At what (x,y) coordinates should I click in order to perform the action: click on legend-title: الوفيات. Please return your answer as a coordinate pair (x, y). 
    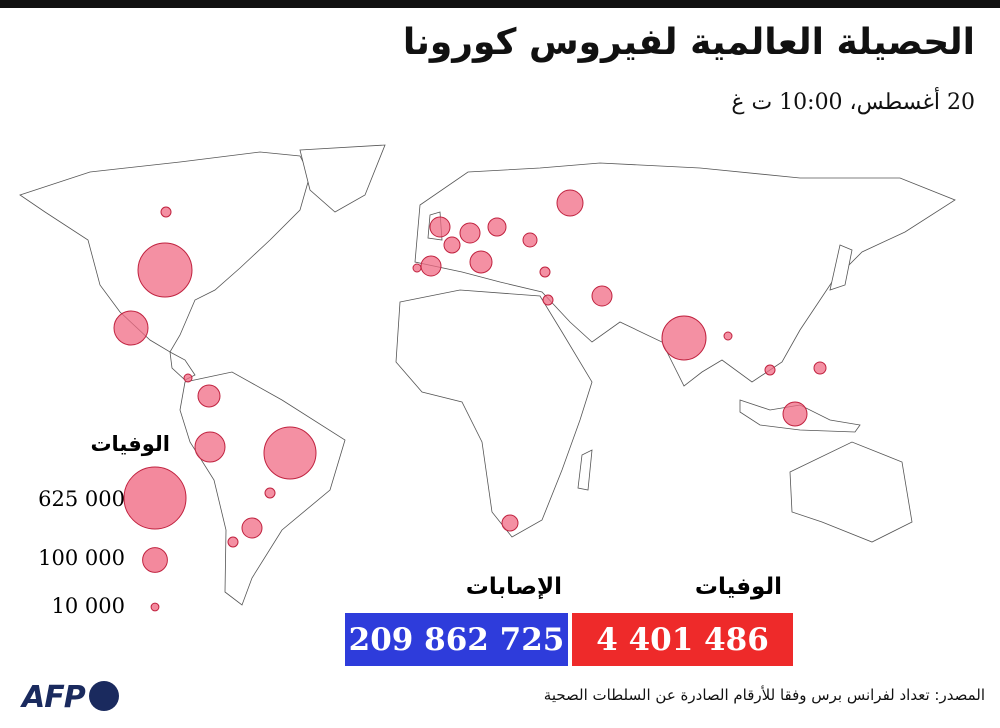
    Looking at the image, I should click on (130, 444).